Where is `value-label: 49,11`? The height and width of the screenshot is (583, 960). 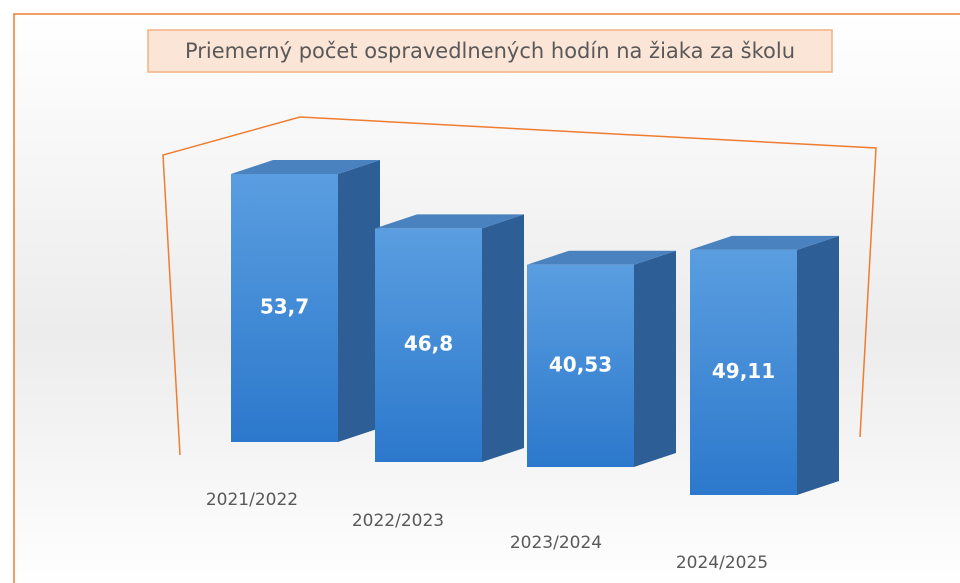
value-label: 49,11 is located at coordinates (743, 371).